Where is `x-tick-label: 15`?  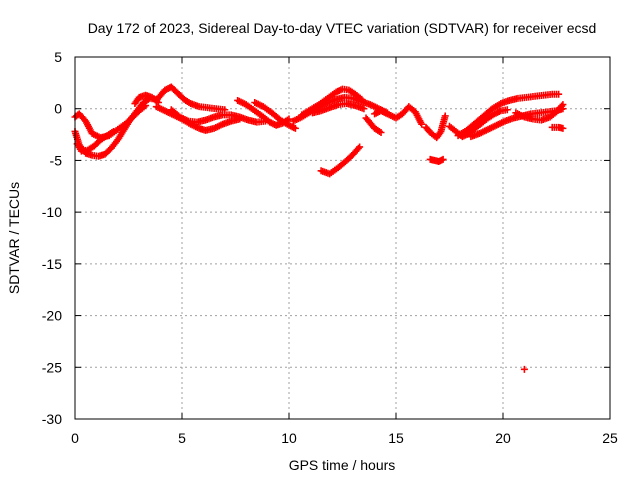
x-tick-label: 15 is located at coordinates (396, 438).